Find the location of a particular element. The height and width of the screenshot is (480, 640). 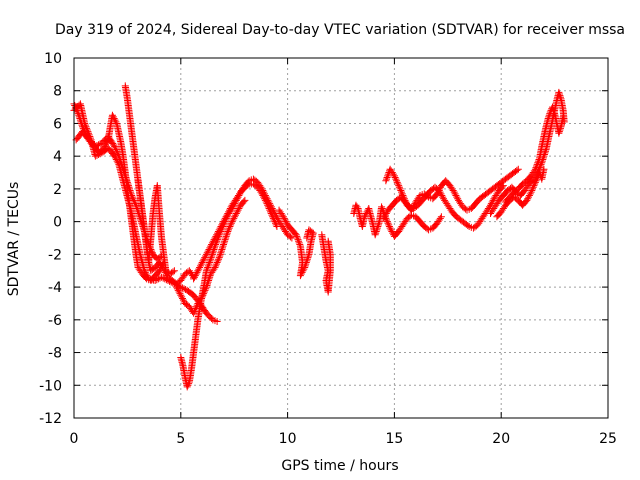

x-tick-labels: 0 5 10 15 20 25 is located at coordinates (343, 439).